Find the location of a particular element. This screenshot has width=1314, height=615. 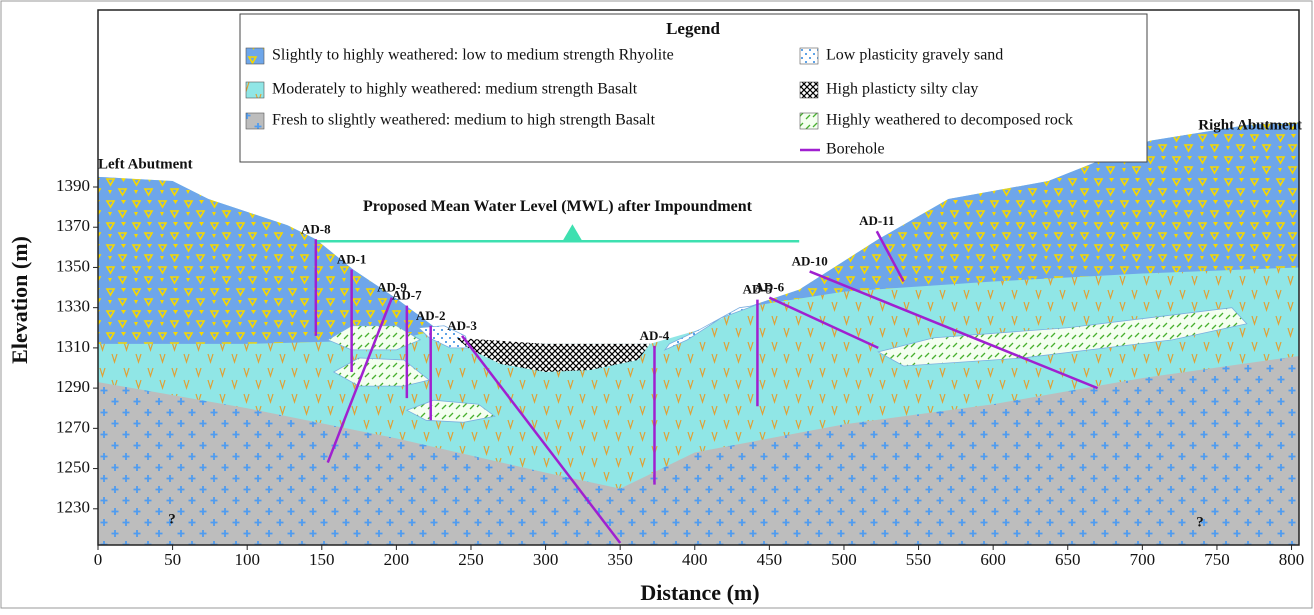

borehole-label: AD-1 is located at coordinates (352, 258).